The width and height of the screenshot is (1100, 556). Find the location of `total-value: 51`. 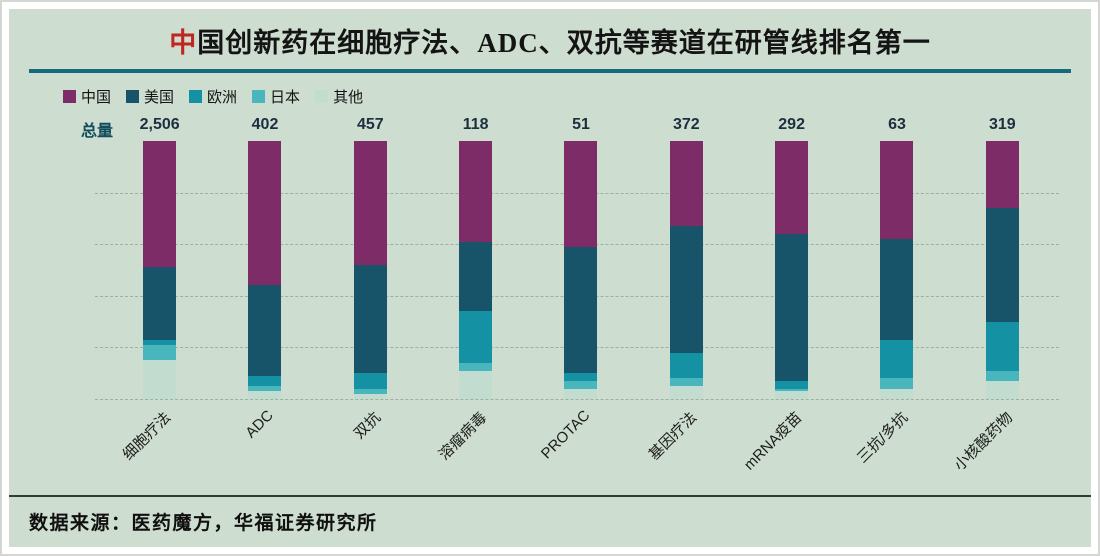

total-value: 51 is located at coordinates (581, 124).